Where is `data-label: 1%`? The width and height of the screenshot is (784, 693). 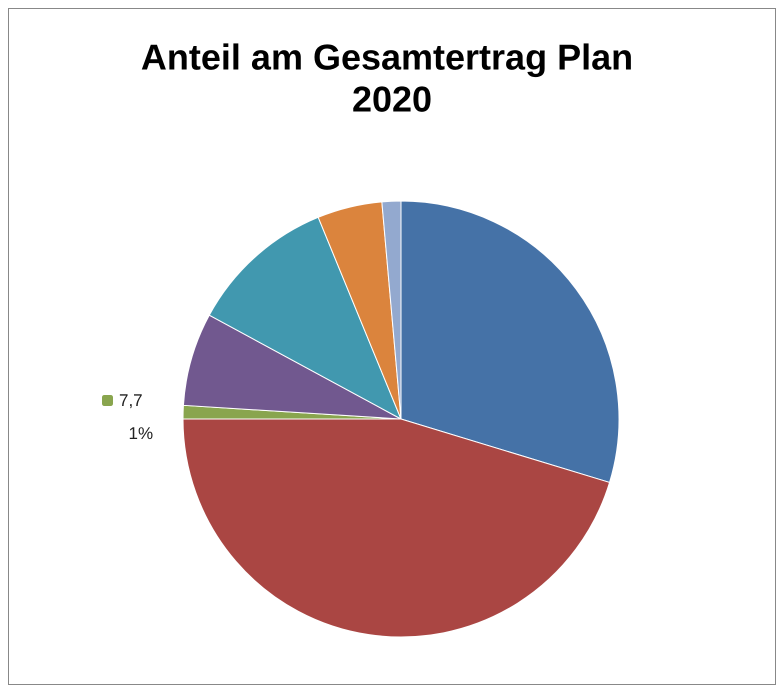 data-label: 1% is located at coordinates (141, 434).